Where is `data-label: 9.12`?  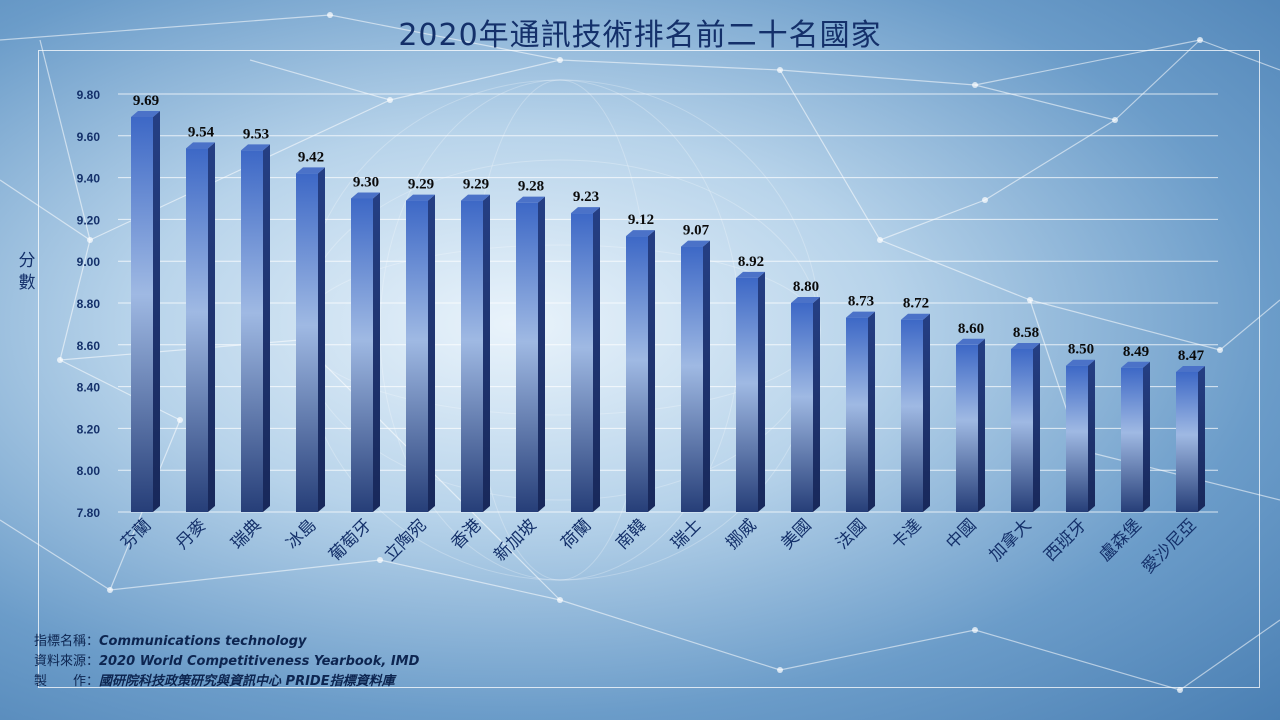 data-label: 9.12 is located at coordinates (641, 220).